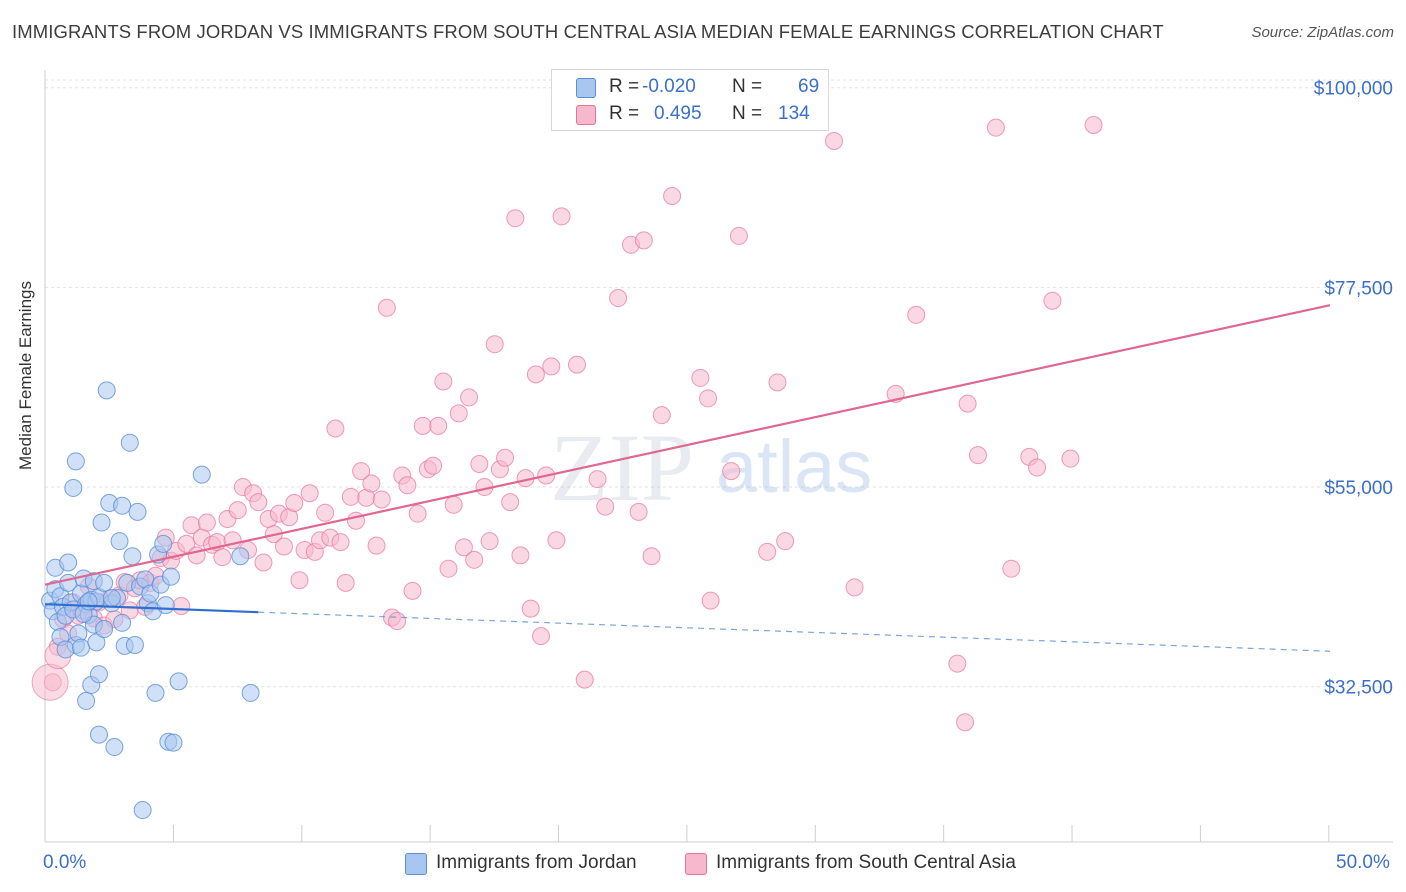 Image resolution: width=1406 pixels, height=892 pixels. What do you see at coordinates (794, 466) in the screenshot?
I see `watermark-atlas: atlas` at bounding box center [794, 466].